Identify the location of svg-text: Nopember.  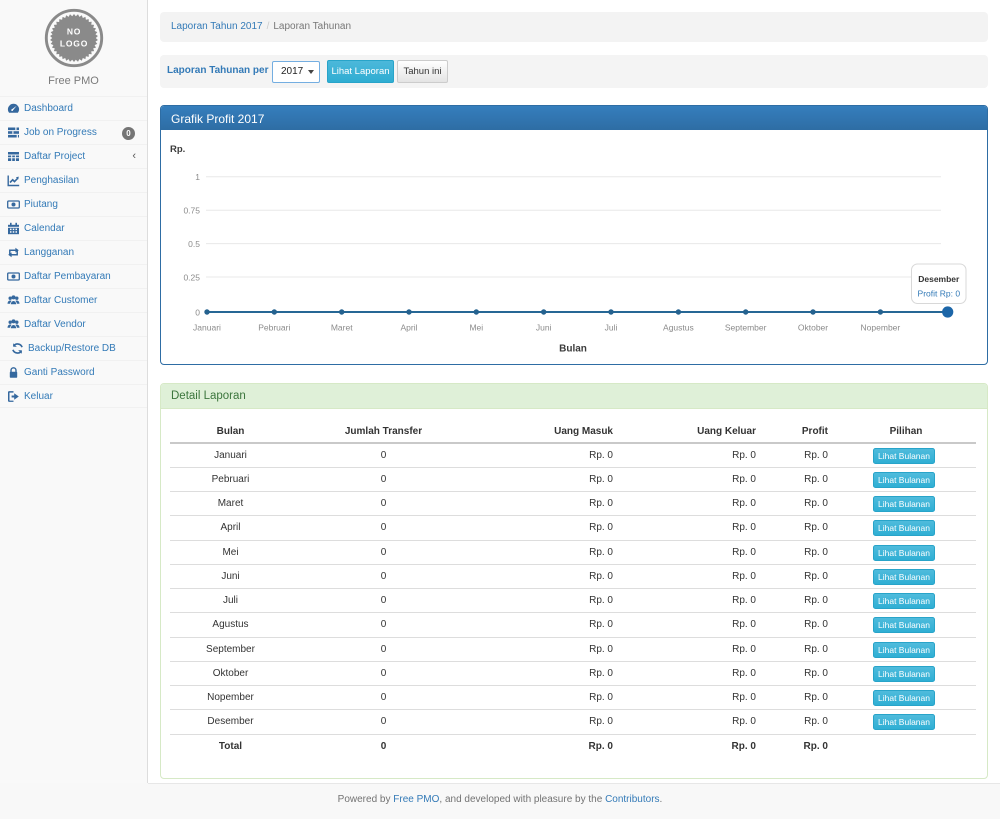
(881, 328).